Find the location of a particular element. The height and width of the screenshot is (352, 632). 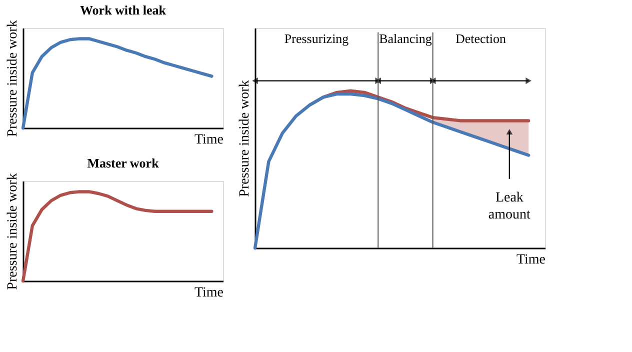

chart-title: Work with leak is located at coordinates (123, 10).